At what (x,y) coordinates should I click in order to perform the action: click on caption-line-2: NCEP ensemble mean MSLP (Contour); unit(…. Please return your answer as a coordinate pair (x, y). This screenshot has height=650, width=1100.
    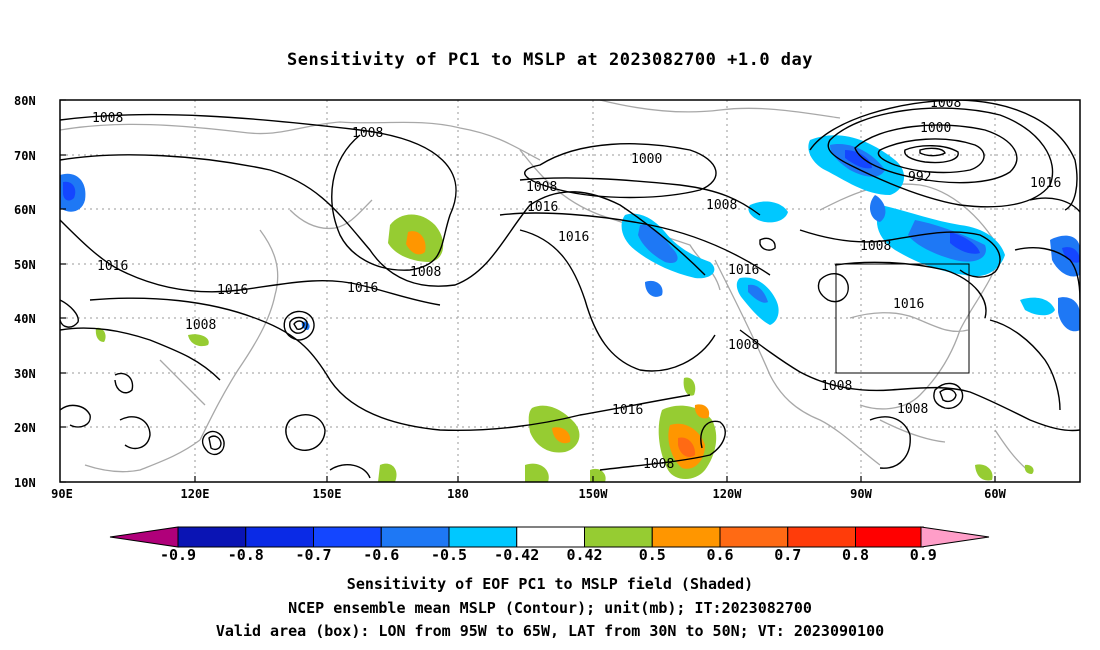
    Looking at the image, I should click on (550, 608).